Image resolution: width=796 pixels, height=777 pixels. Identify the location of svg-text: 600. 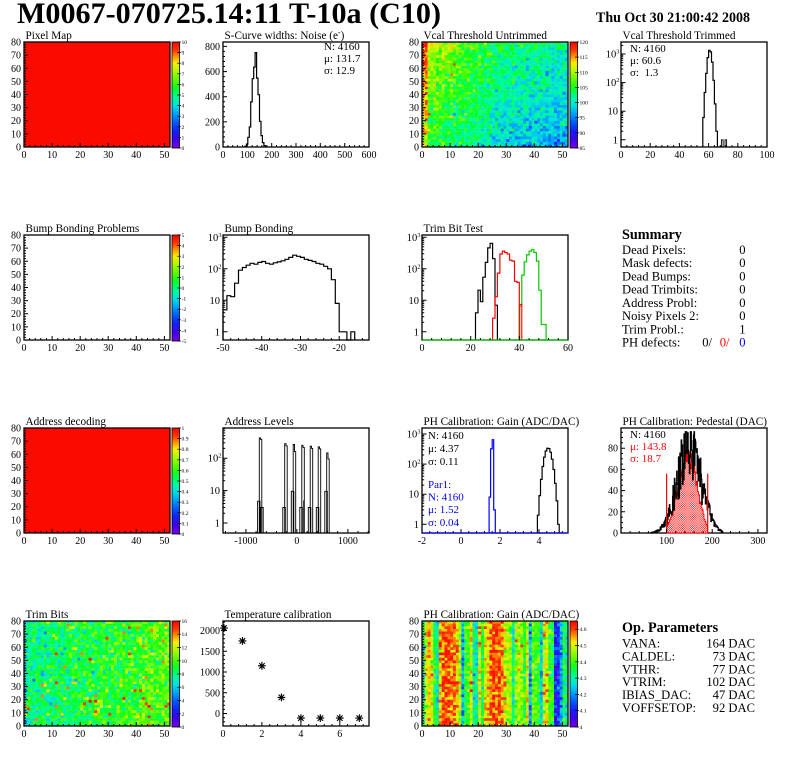
(369, 155).